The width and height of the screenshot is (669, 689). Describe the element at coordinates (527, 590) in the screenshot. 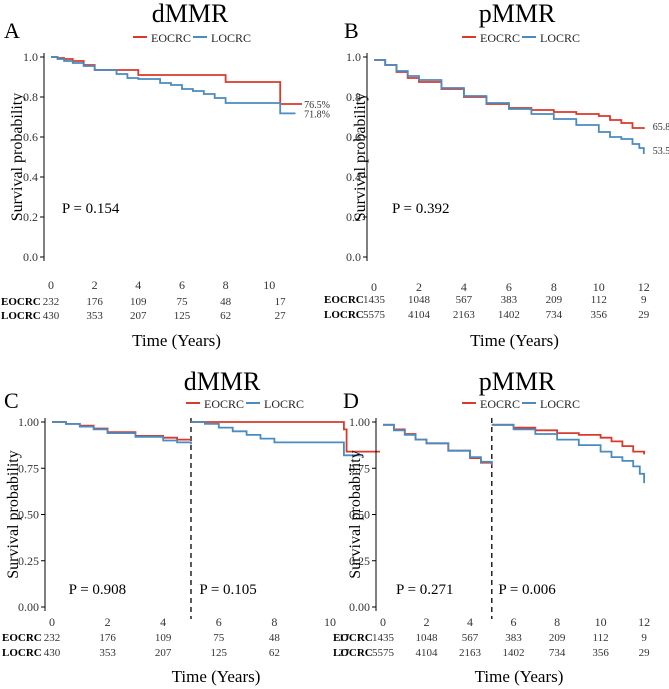

I see `p-value-label: P = 0.006` at that location.